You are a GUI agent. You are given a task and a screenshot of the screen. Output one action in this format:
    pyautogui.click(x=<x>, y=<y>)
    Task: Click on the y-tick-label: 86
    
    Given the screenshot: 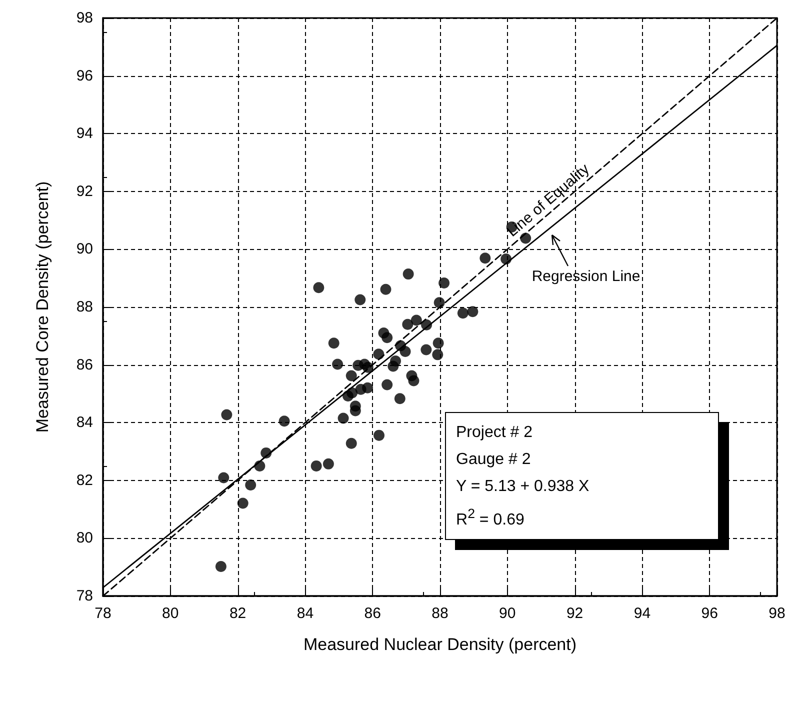 What is the action you would take?
    pyautogui.click(x=84, y=365)
    